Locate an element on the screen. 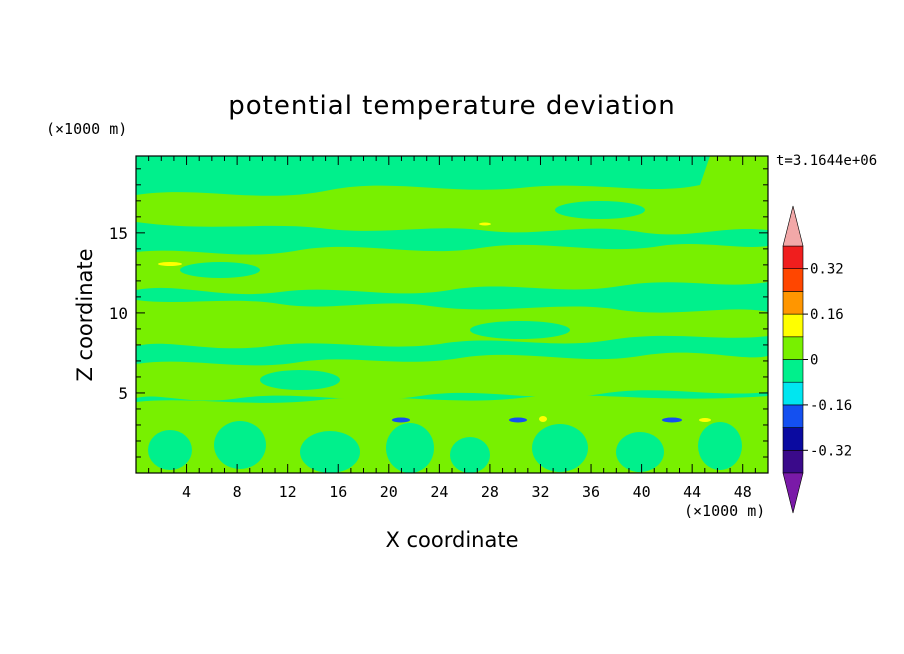 Image resolution: width=904 pixels, height=654 pixels. x-tick-label: 36 is located at coordinates (591, 492).